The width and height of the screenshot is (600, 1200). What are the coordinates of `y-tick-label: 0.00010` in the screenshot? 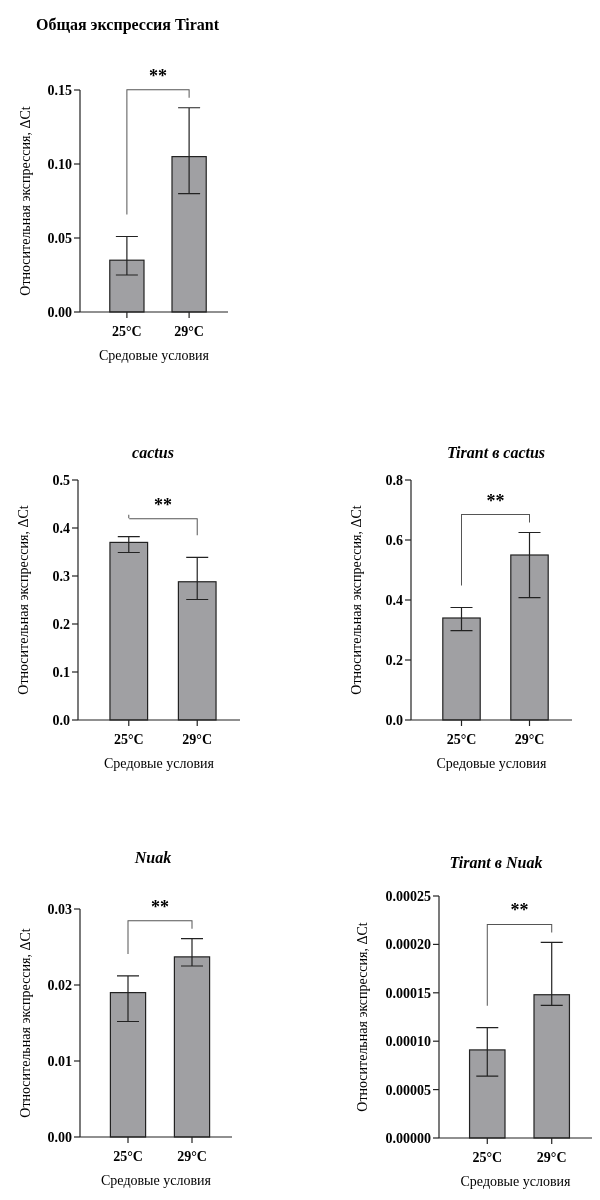 It's located at (408, 1042).